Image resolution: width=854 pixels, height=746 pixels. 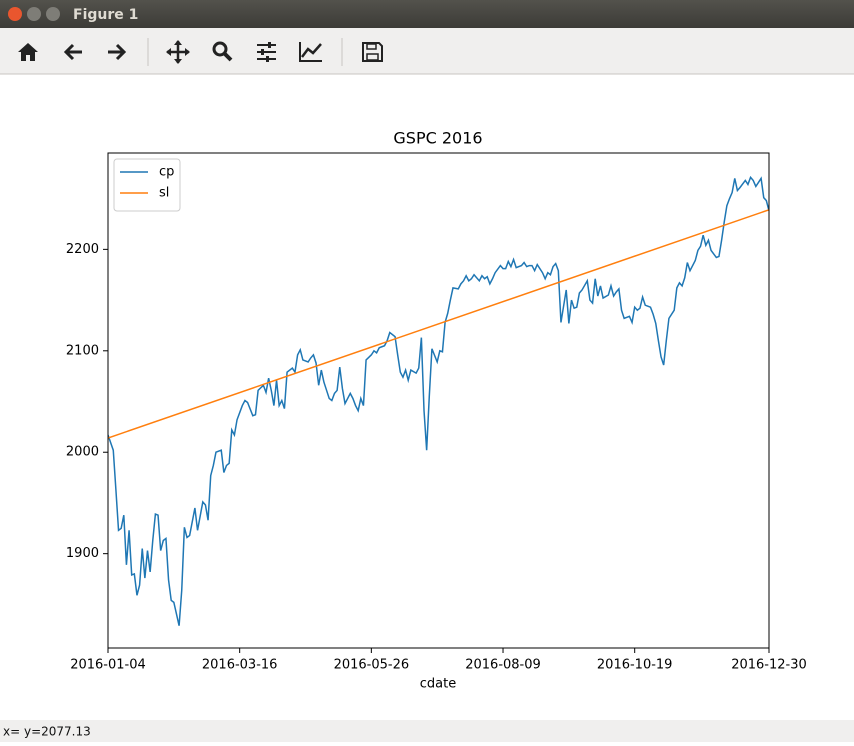 I want to click on home-button, so click(x=28, y=52).